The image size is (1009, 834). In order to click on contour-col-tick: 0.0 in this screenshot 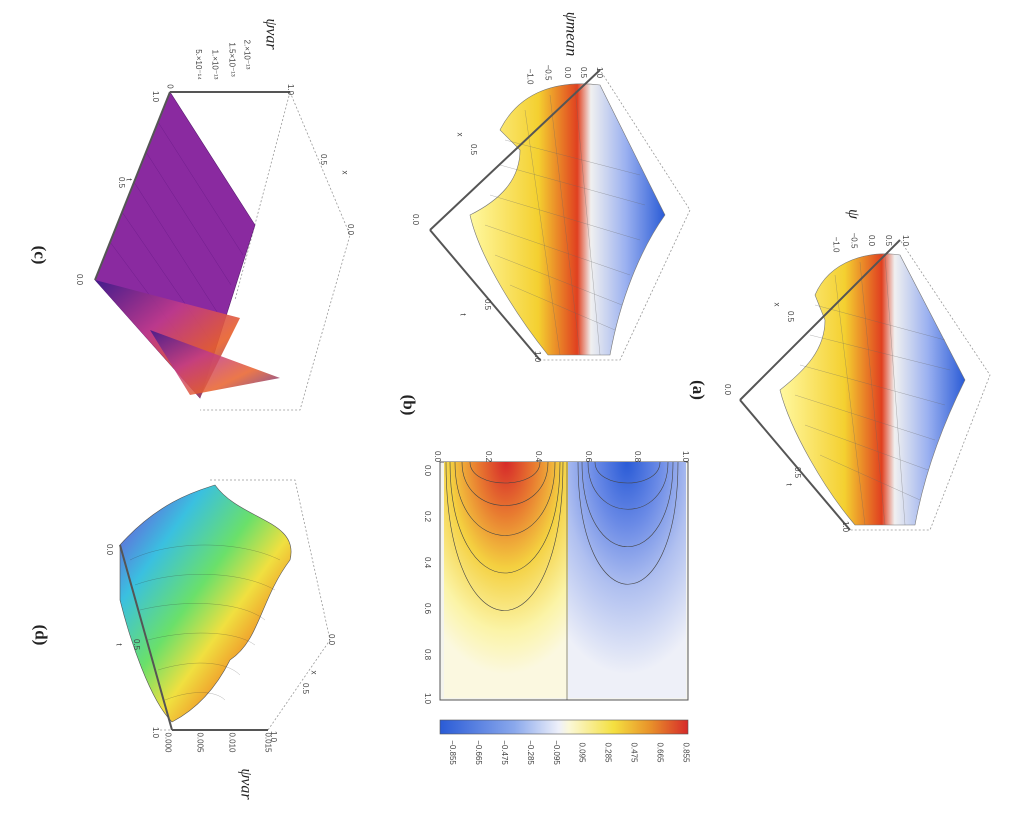, I will do `click(428, 470)`.